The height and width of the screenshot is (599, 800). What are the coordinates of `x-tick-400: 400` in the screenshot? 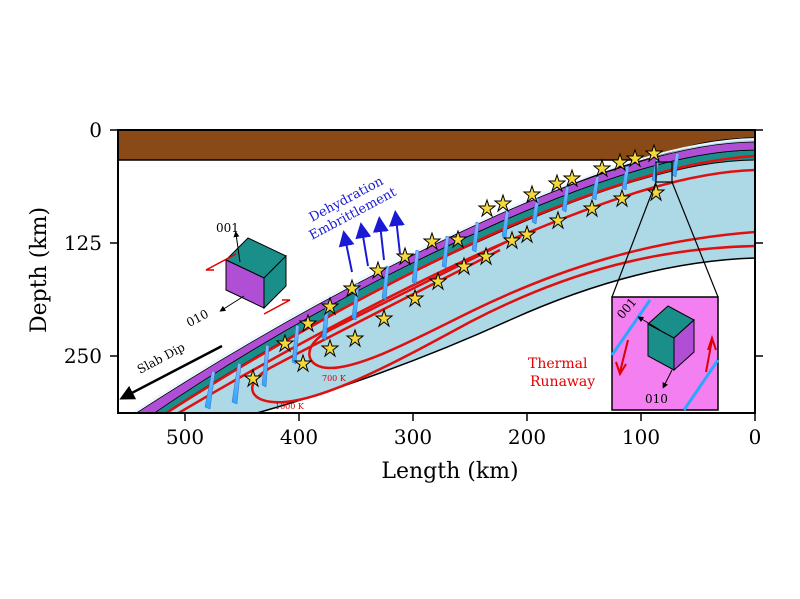 It's located at (299, 437).